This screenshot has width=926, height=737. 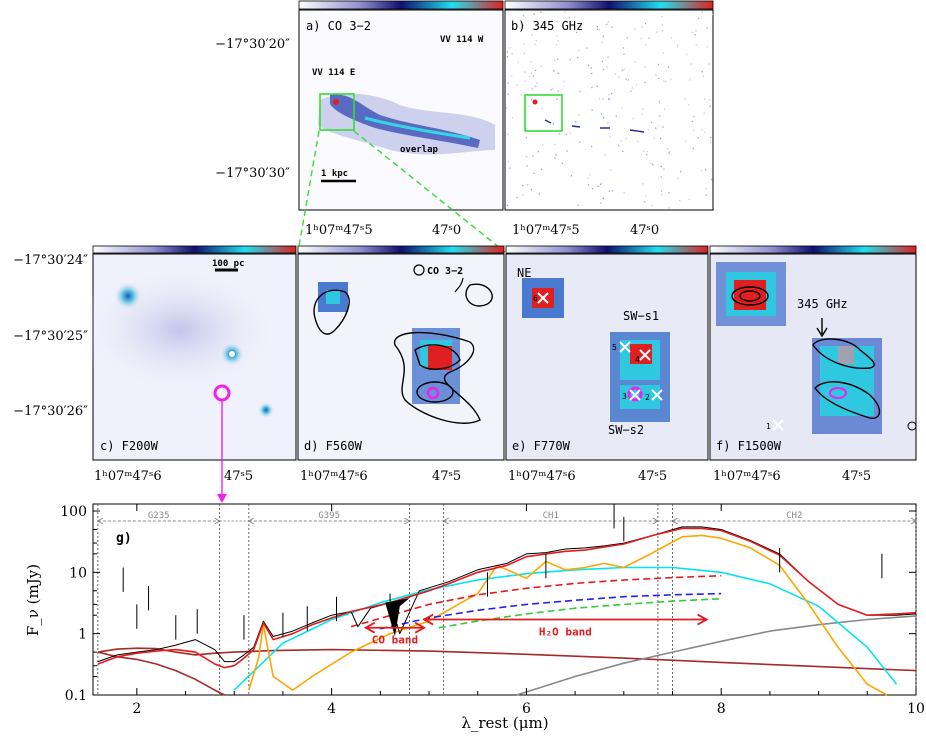 I want to click on label-ne: NE, so click(x=524, y=273).